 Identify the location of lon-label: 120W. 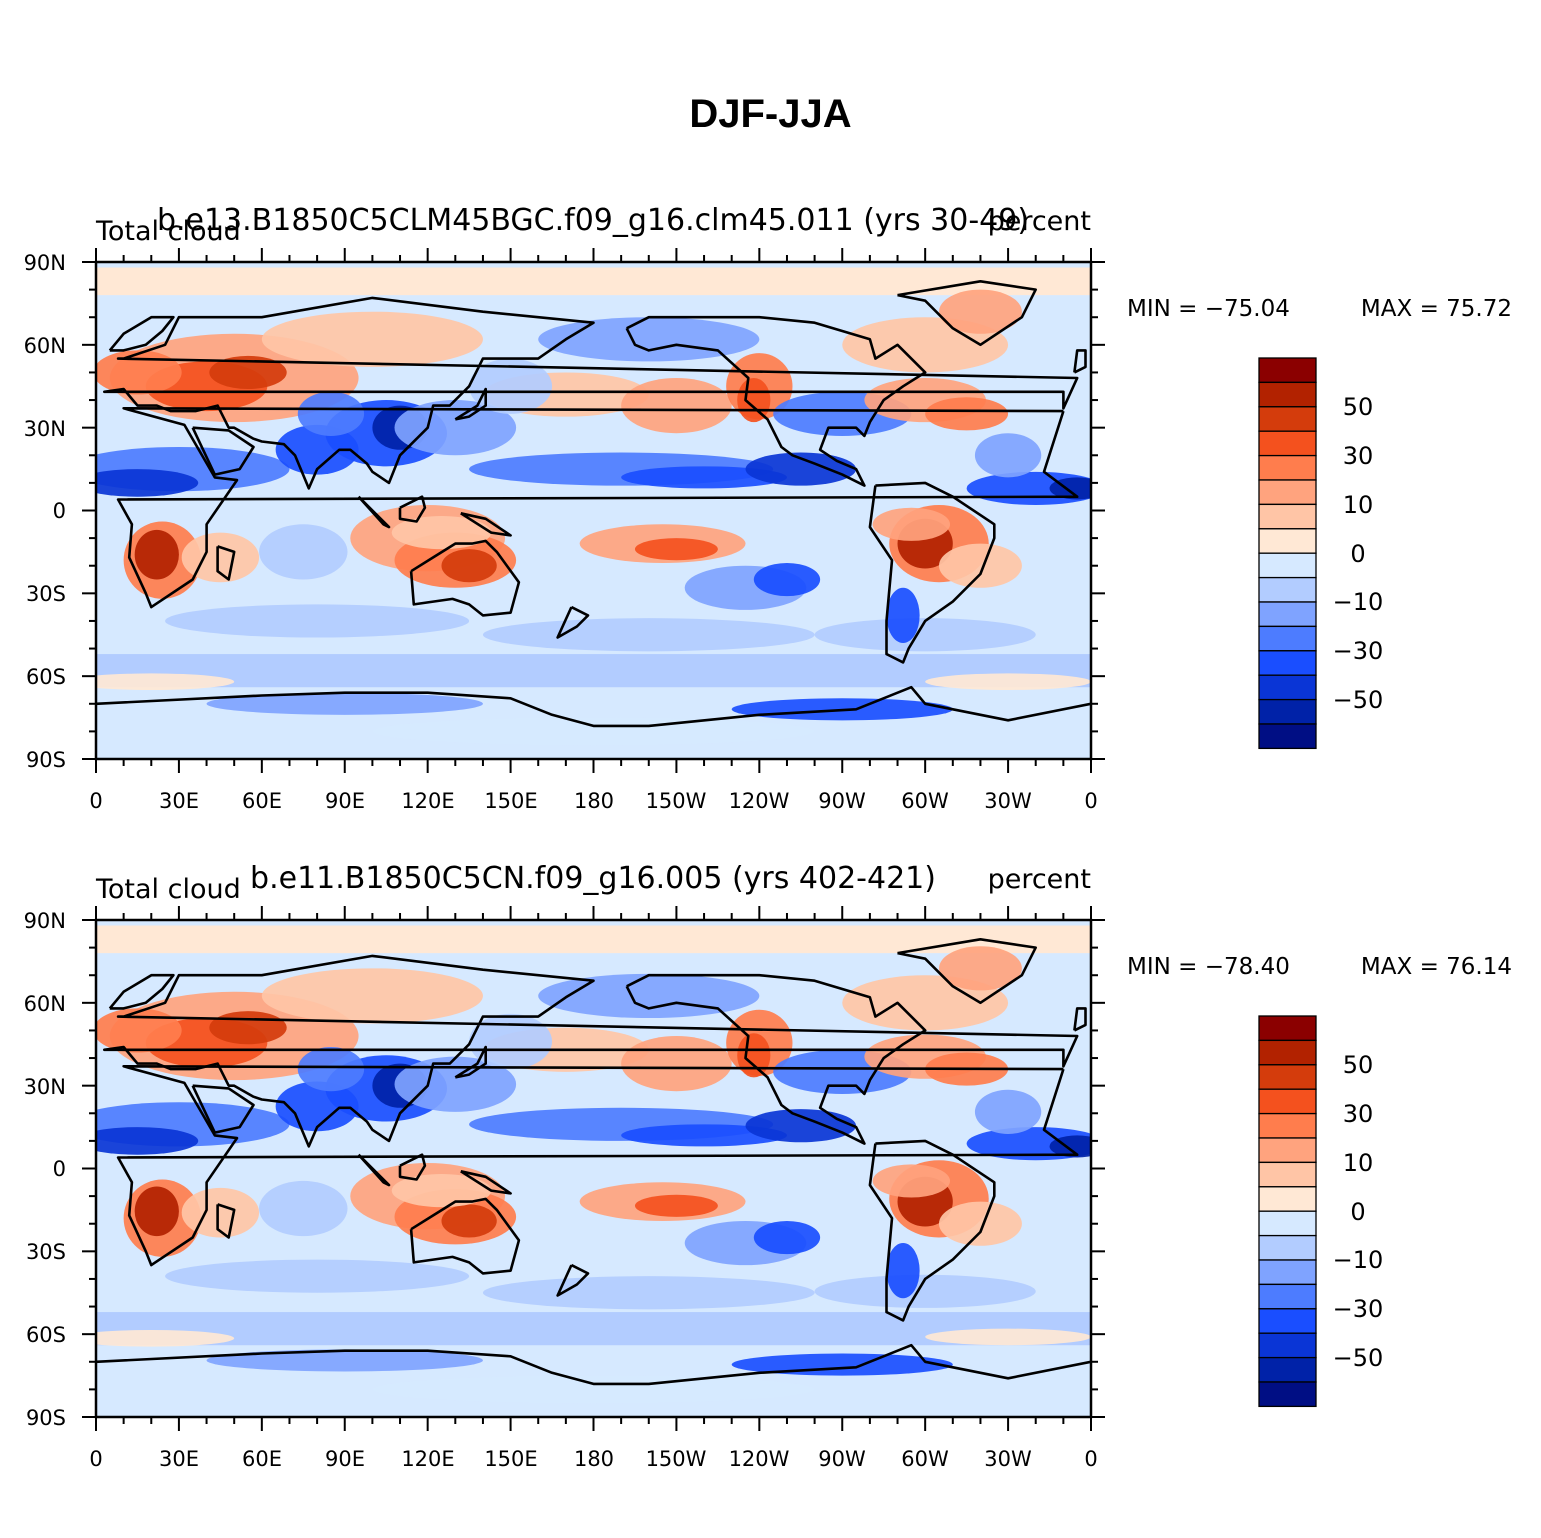
(759, 801).